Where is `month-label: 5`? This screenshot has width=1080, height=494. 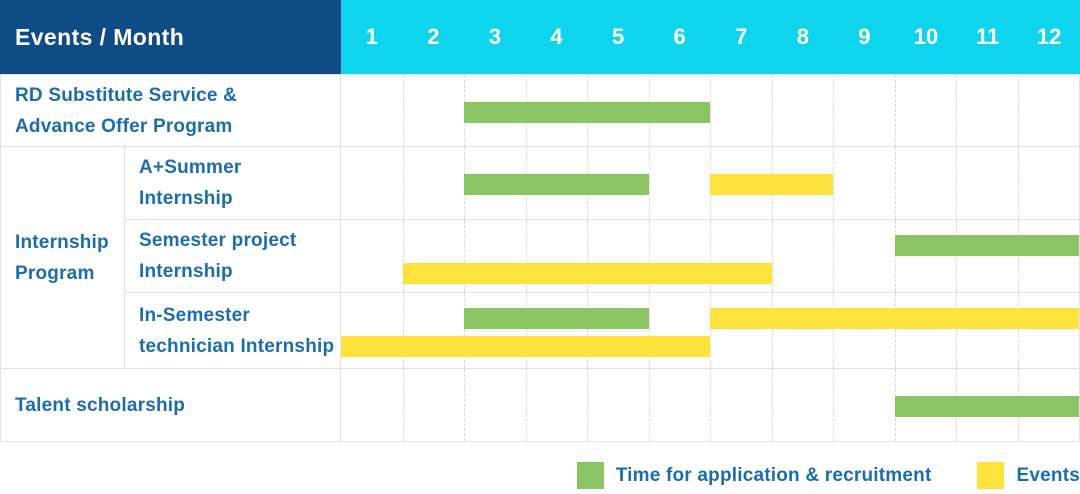
month-label: 5 is located at coordinates (618, 36).